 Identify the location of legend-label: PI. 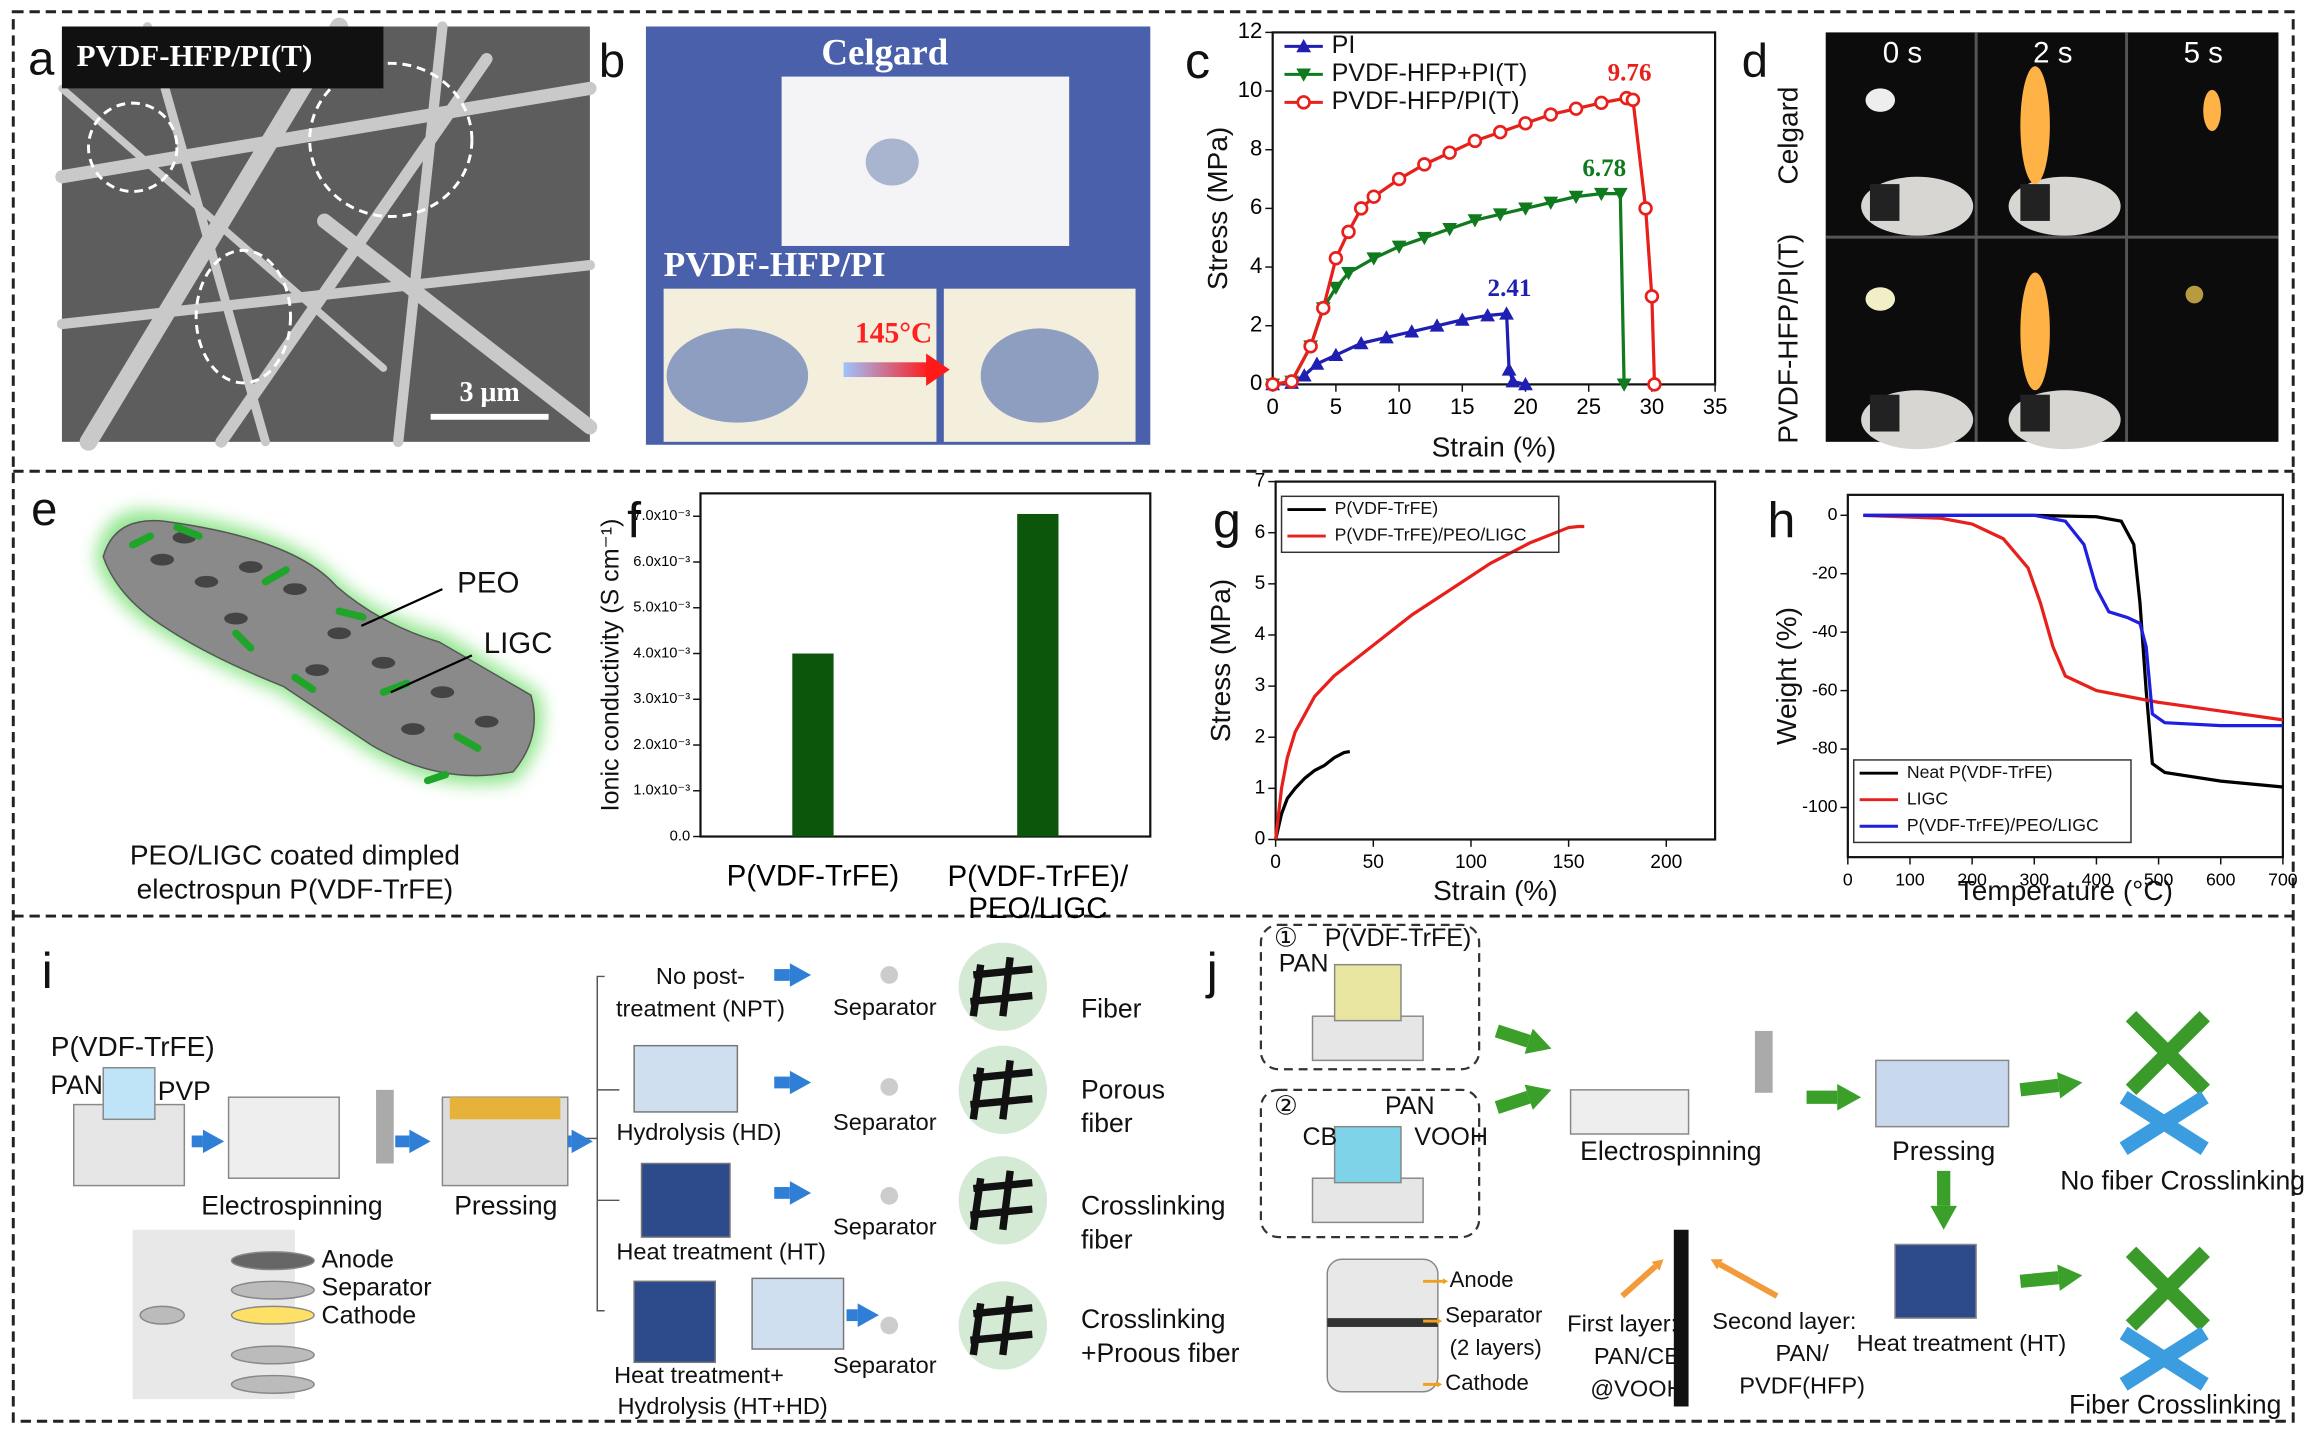
(1344, 45).